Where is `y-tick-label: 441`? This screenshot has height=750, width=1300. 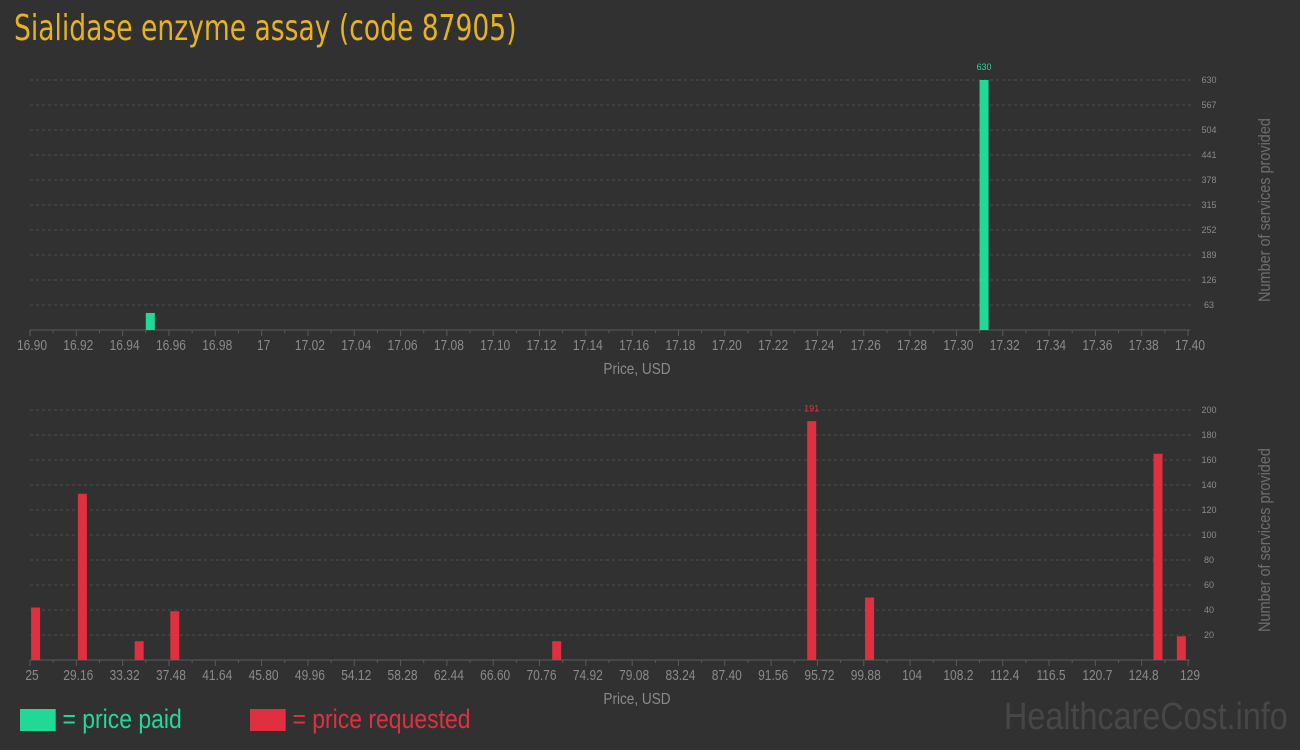 y-tick-label: 441 is located at coordinates (1208, 155).